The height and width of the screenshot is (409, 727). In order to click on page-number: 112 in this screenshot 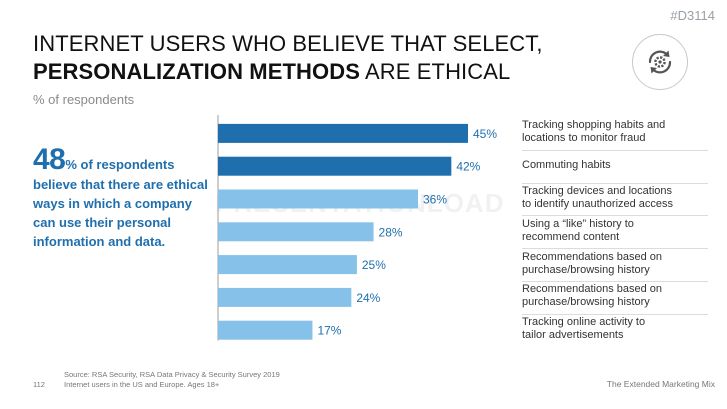, I will do `click(39, 384)`.